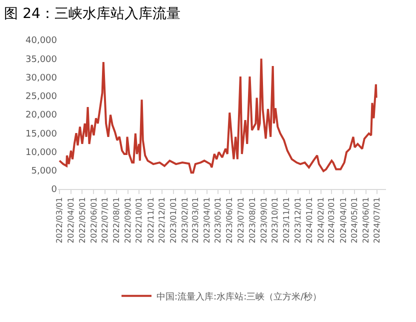 The height and width of the screenshot is (322, 416). I want to click on x-tick-label: 2023/10/01, so click(275, 220).